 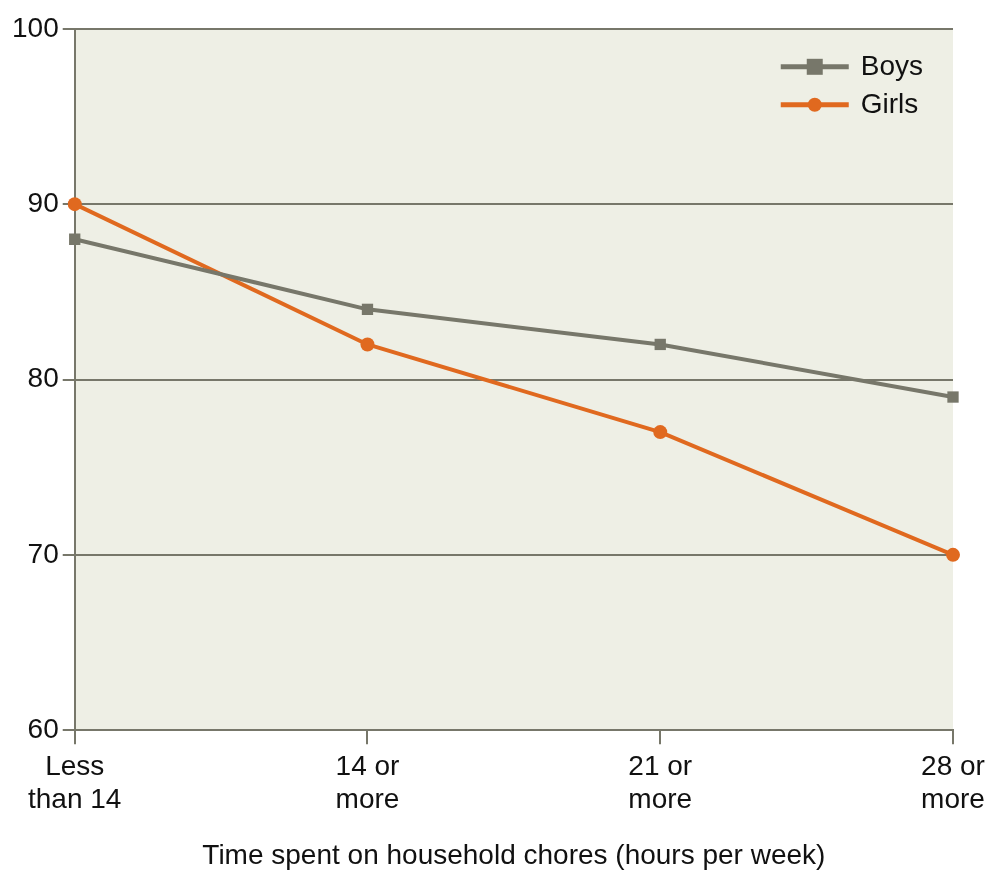 What do you see at coordinates (43, 553) in the screenshot?
I see `y-tick-label: 70` at bounding box center [43, 553].